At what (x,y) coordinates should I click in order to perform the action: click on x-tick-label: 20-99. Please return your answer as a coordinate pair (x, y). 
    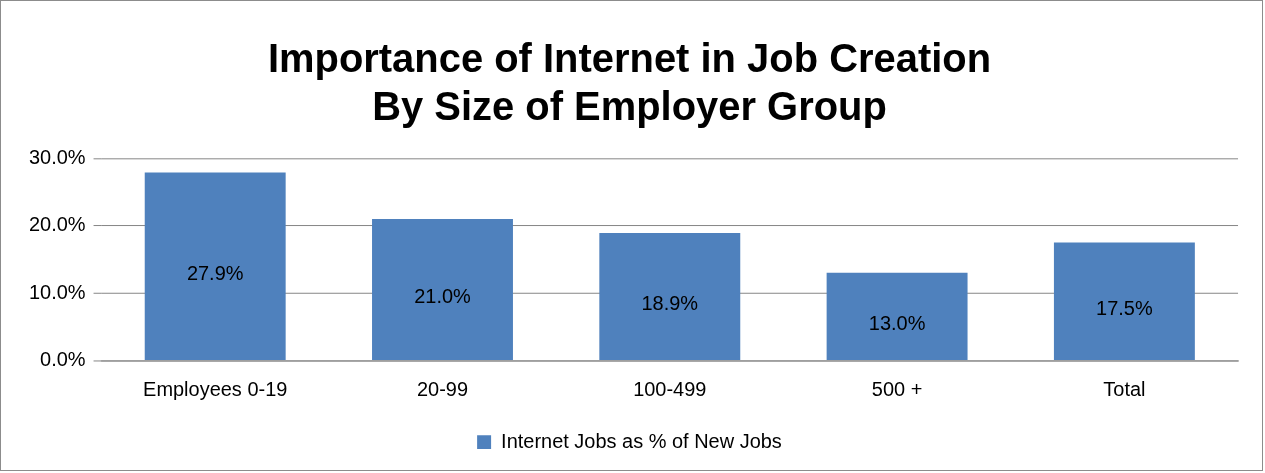
    Looking at the image, I should click on (442, 388).